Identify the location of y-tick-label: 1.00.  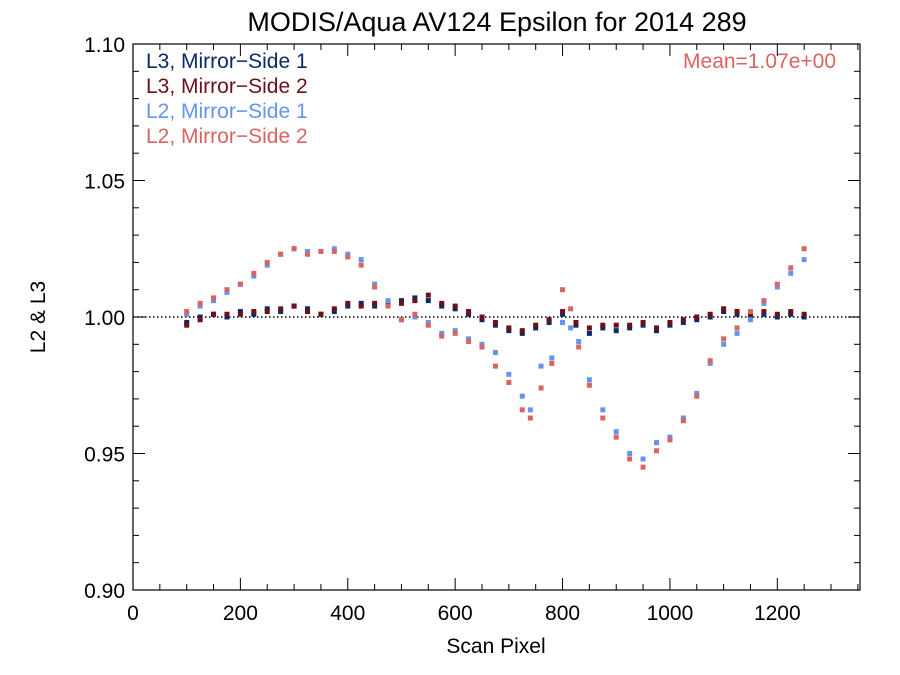
(104, 318).